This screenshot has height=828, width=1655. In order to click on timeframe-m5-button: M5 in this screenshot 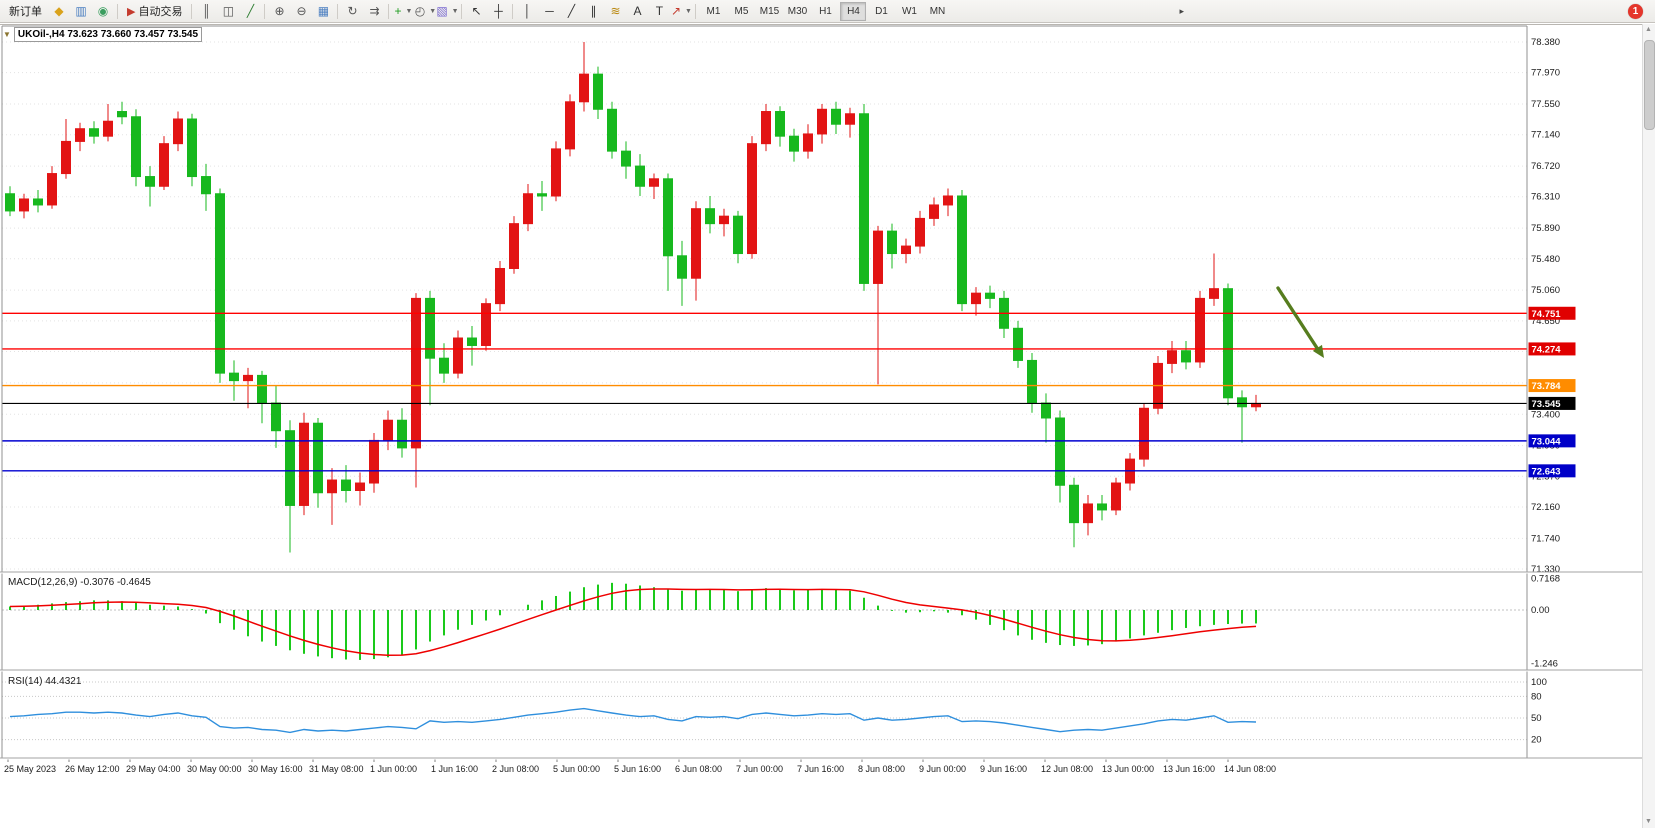, I will do `click(741, 11)`.